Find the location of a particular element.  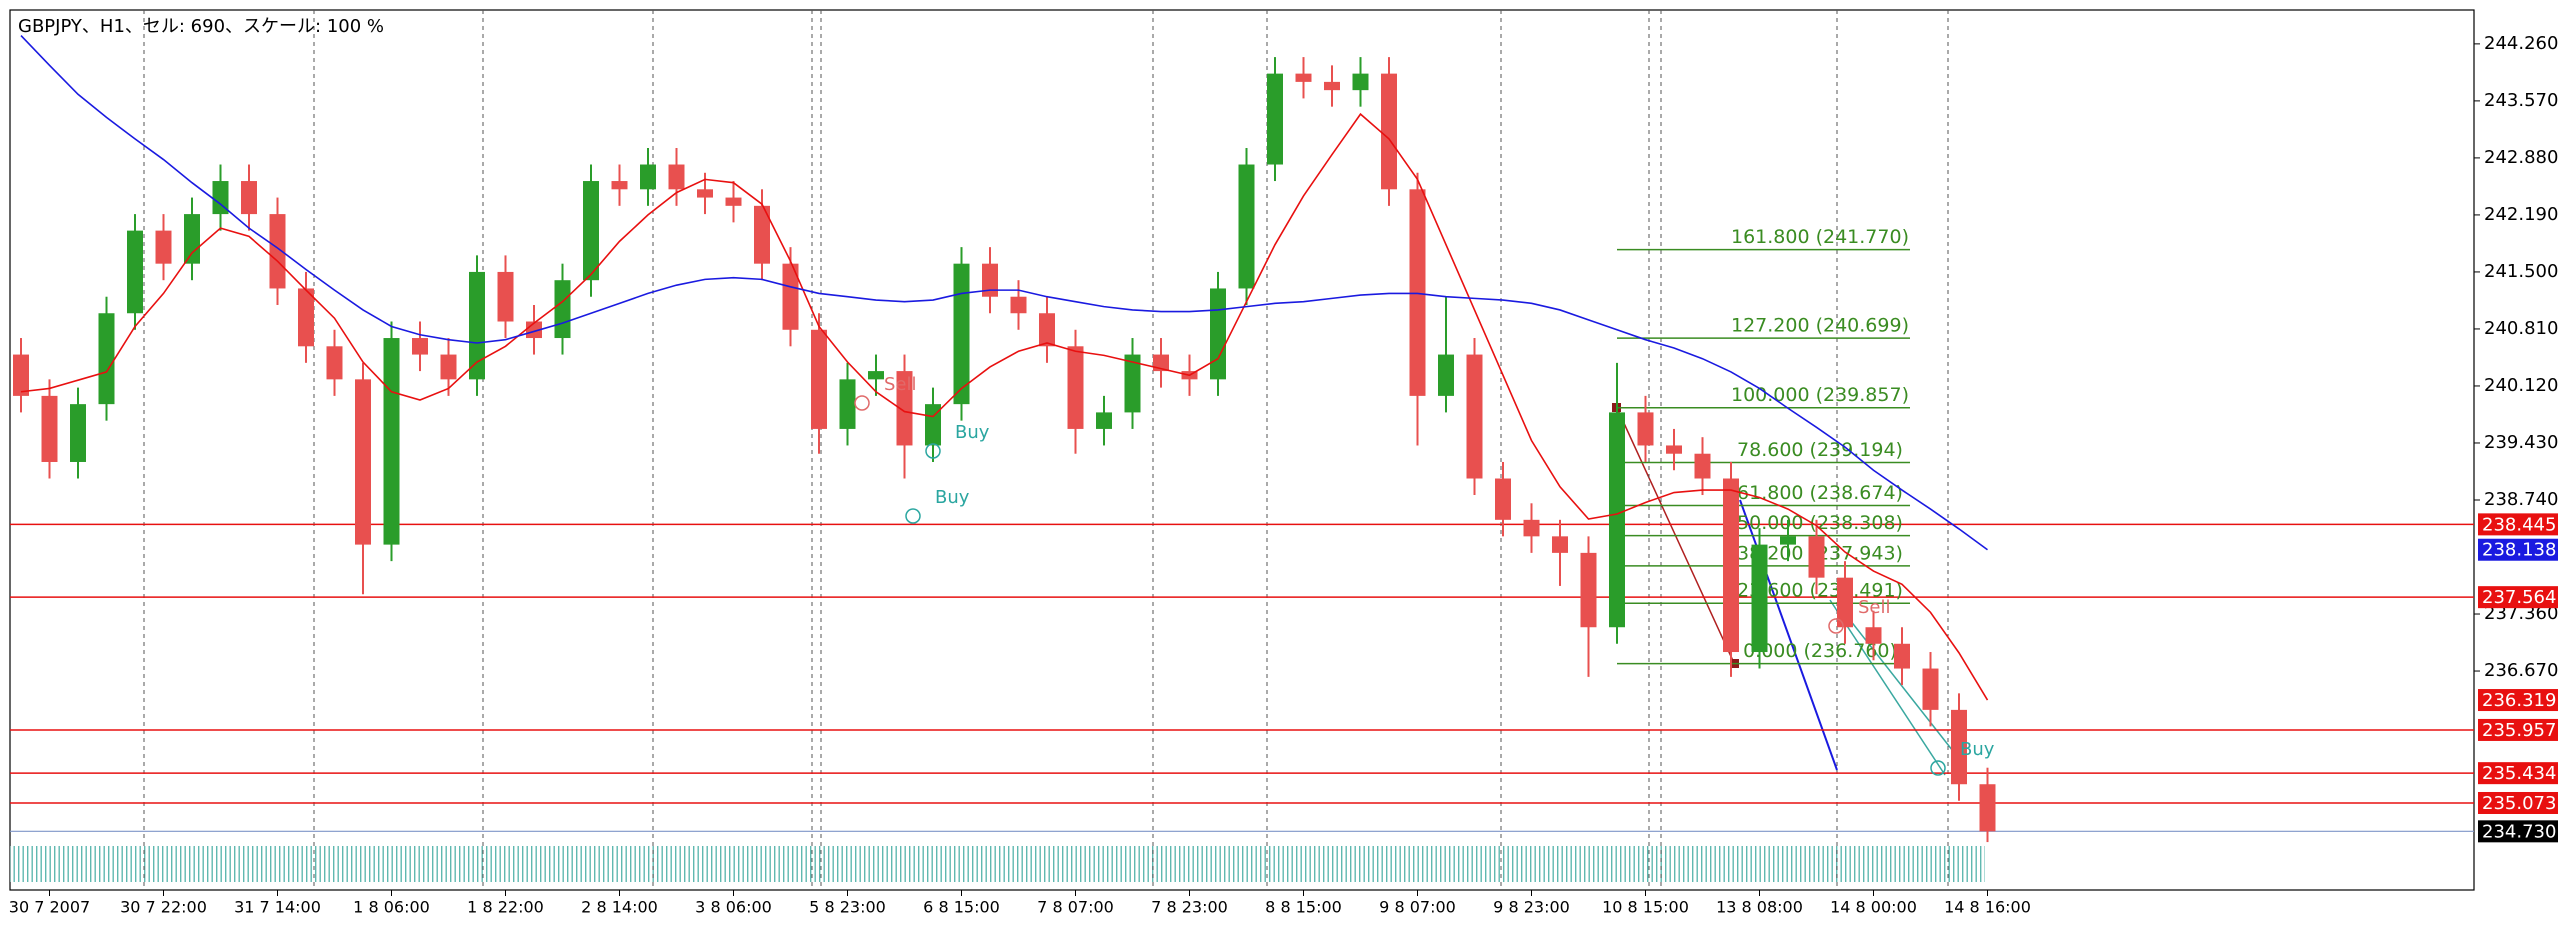

y-tick-label: 237.360 is located at coordinates (2521, 613).